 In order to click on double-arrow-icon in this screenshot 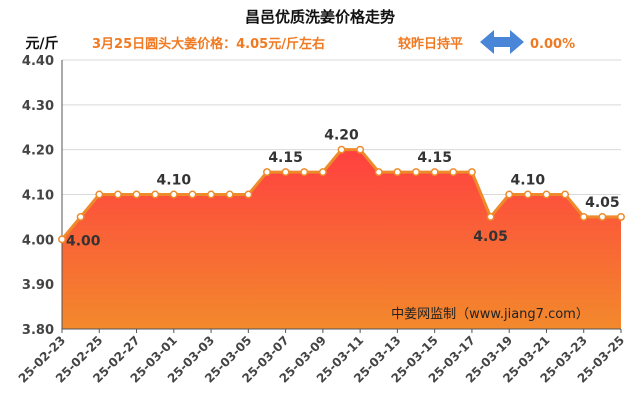, I will do `click(502, 42)`.